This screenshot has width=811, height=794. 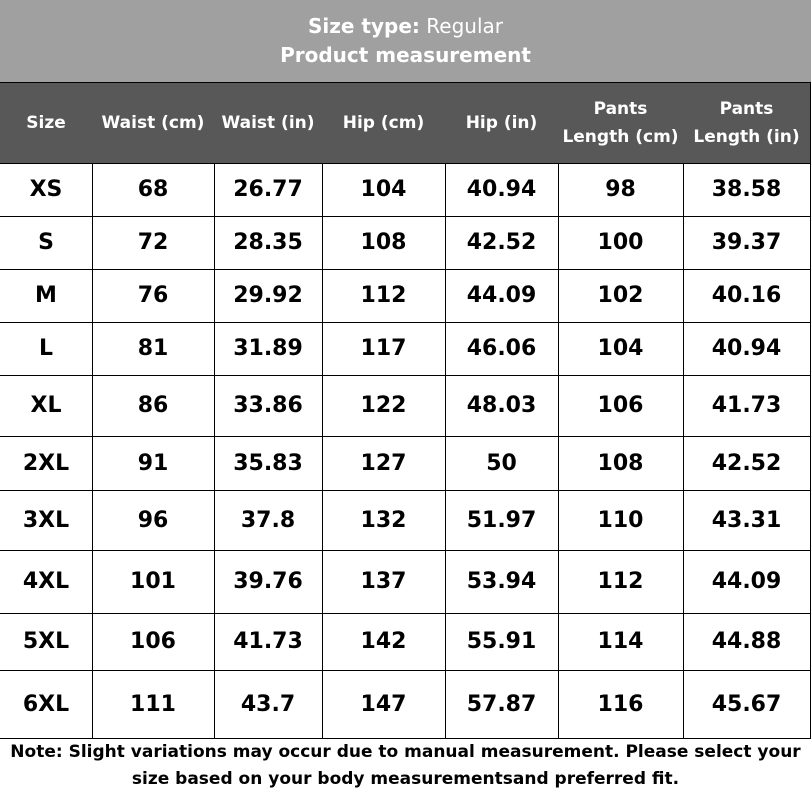 I want to click on table-cell: 38.58, so click(x=747, y=190).